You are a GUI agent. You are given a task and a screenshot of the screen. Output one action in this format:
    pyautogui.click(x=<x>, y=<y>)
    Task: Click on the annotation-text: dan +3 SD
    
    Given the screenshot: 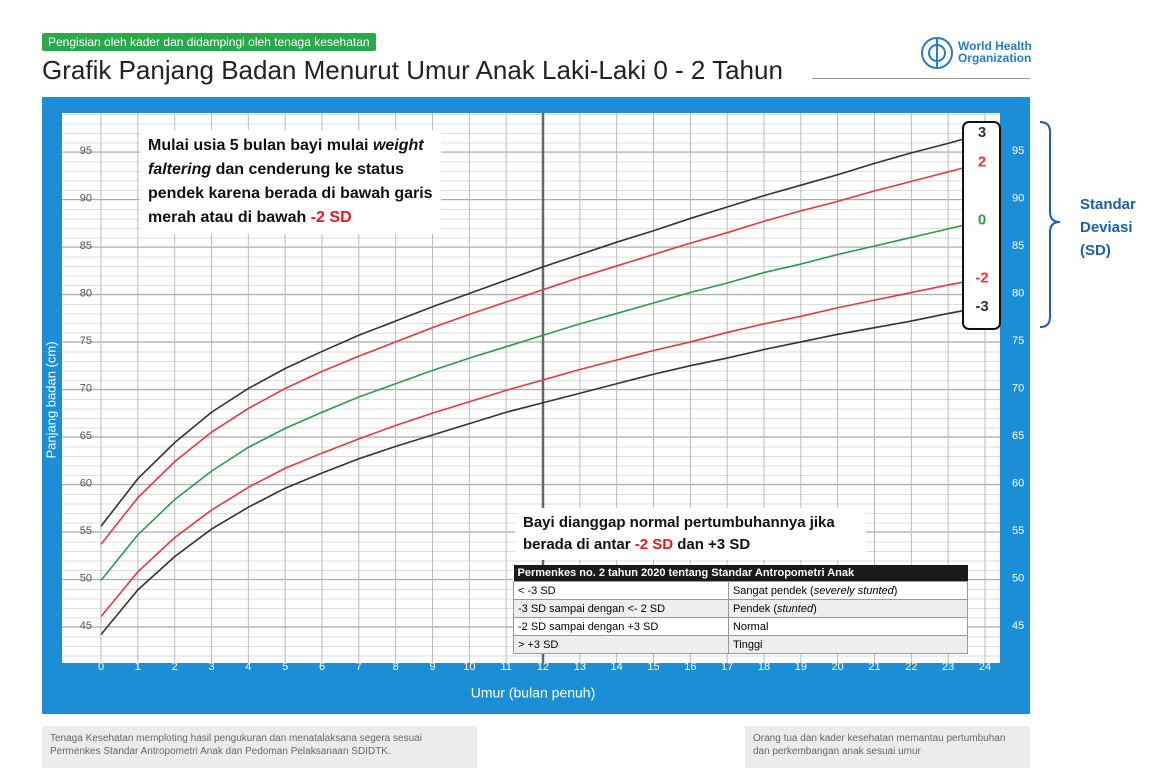 What is the action you would take?
    pyautogui.click(x=712, y=544)
    